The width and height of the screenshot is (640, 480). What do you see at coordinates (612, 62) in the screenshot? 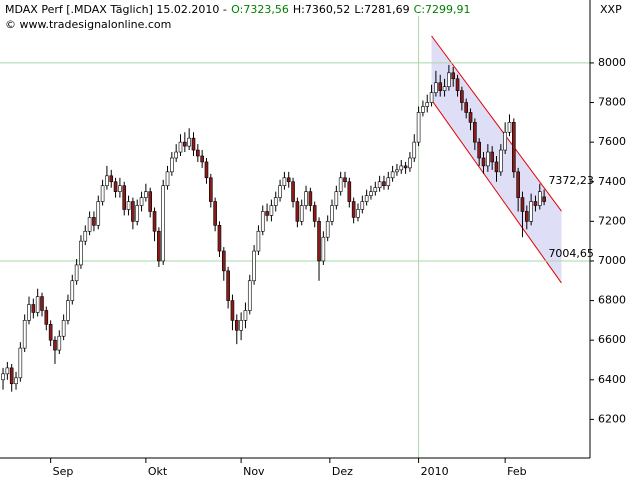
I see `y-tick-label: 8000` at bounding box center [612, 62].